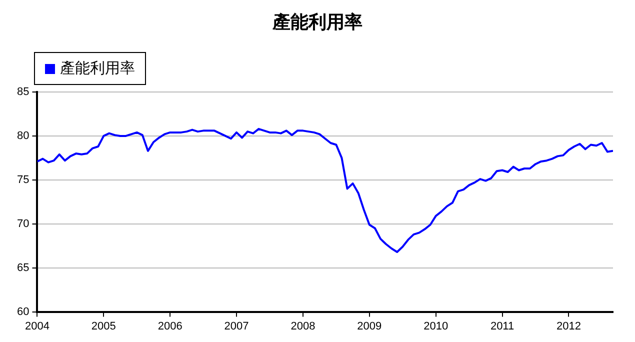 This screenshot has width=635, height=342. What do you see at coordinates (436, 326) in the screenshot?
I see `x-tick-label: 2010` at bounding box center [436, 326].